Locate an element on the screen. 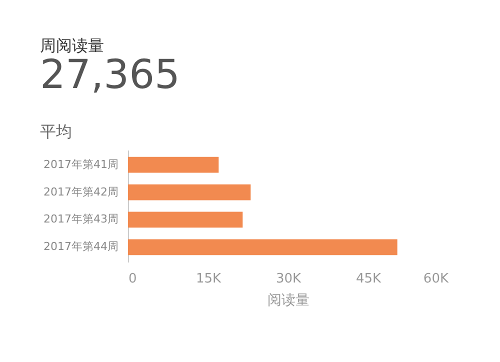 The image size is (500, 362). x-tick-label: 60K is located at coordinates (436, 279).